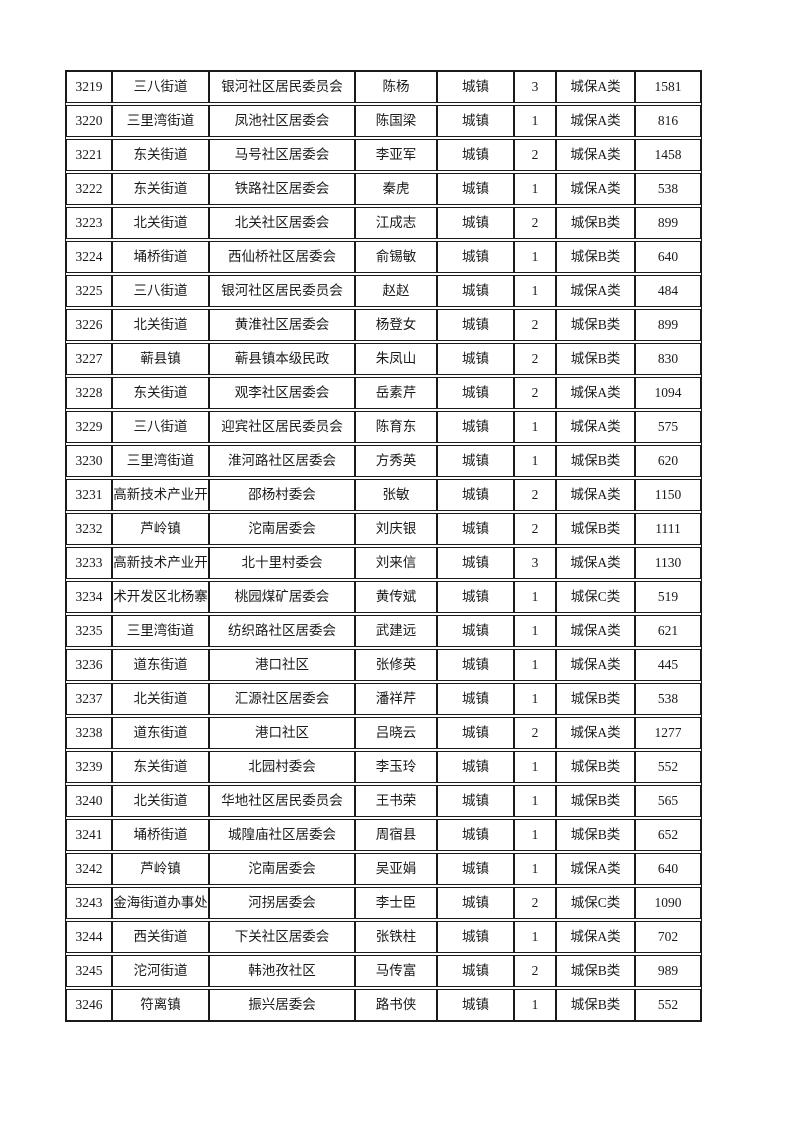  I want to click on cell-person-name: 王书荣, so click(396, 801).